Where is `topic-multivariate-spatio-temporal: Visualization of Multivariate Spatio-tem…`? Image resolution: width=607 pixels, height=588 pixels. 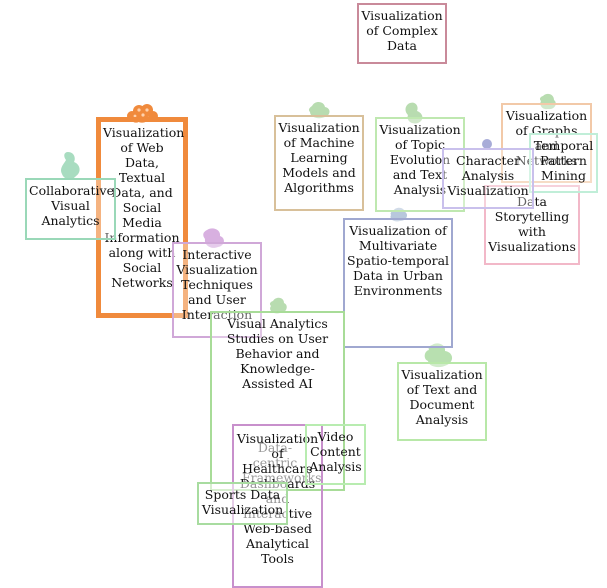 topic-multivariate-spatio-temporal: Visualization of Multivariate Spatio-tem… is located at coordinates (398, 283).